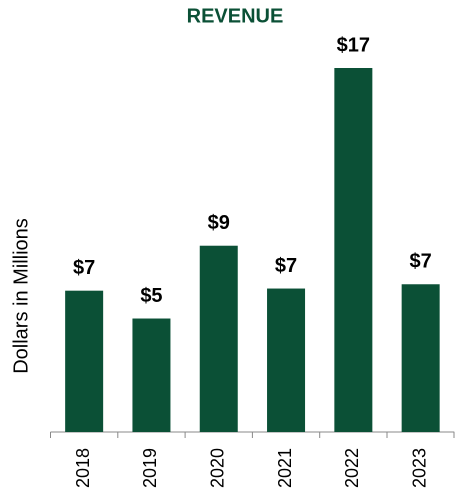 This screenshot has height=501, width=455. Describe the element at coordinates (235, 16) in the screenshot. I see `chart-title: REVENUE` at that location.